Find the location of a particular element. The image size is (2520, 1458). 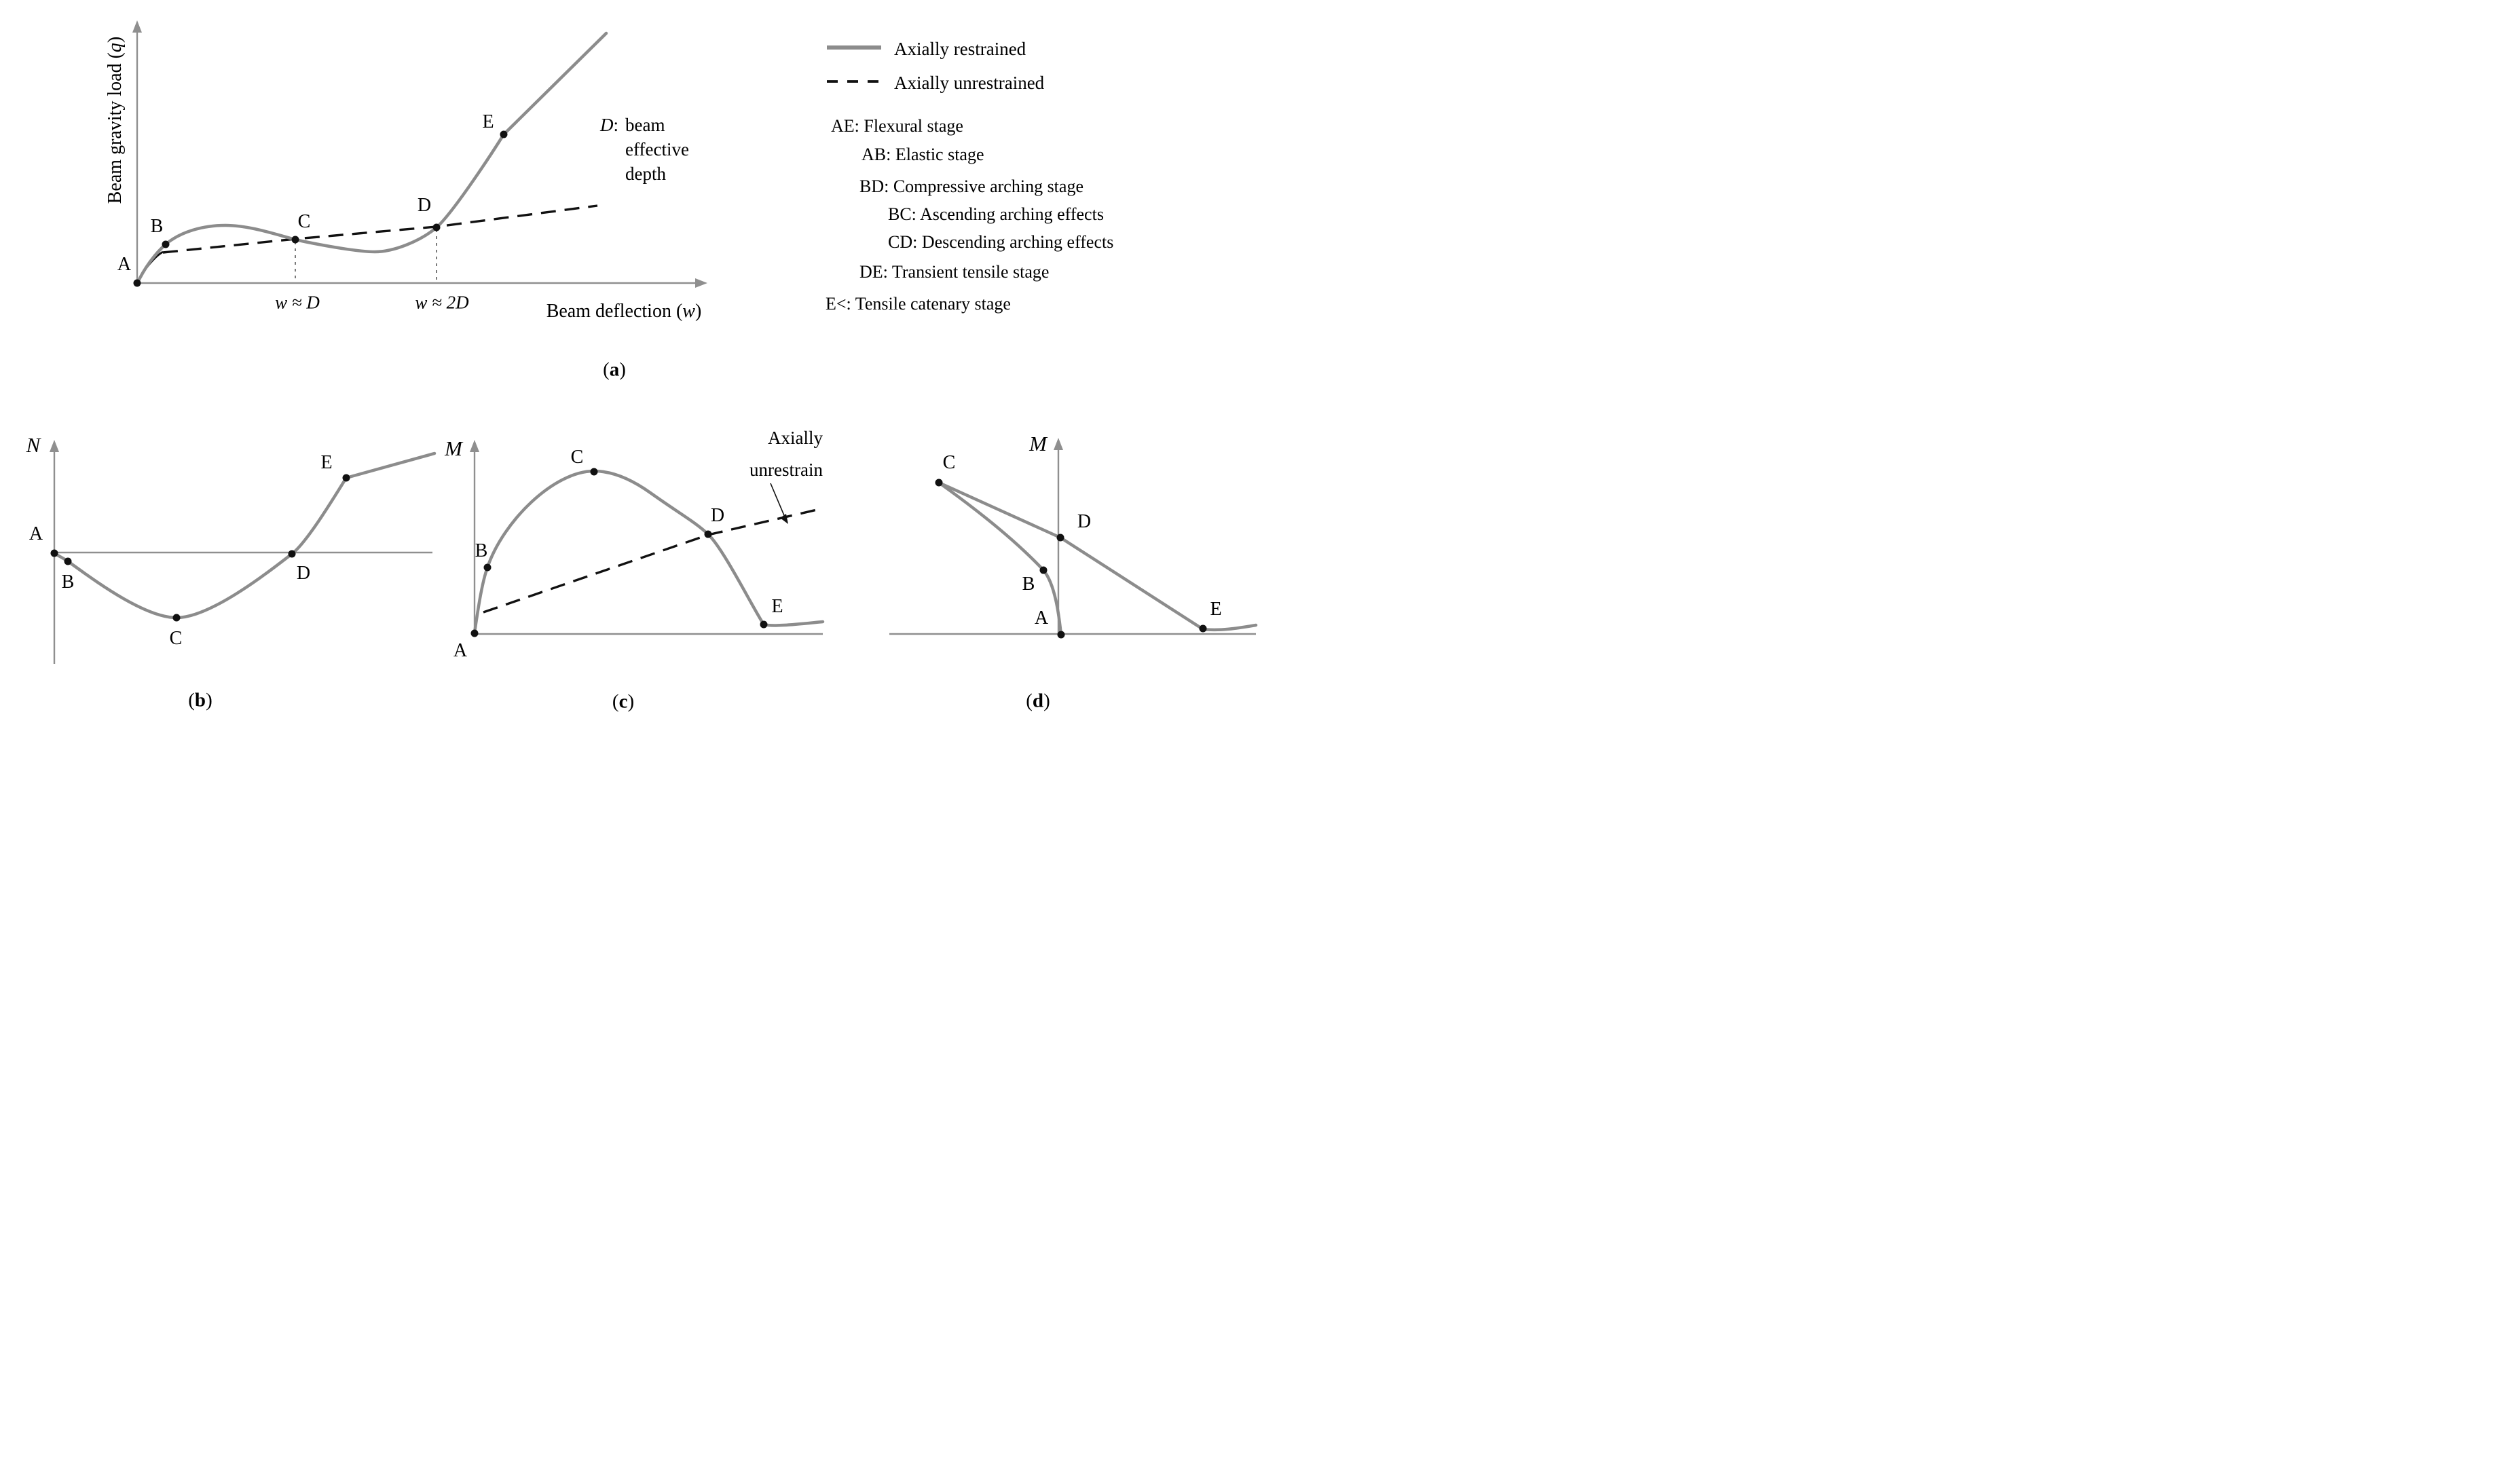

chart-a-point-label-E: E is located at coordinates (488, 121).